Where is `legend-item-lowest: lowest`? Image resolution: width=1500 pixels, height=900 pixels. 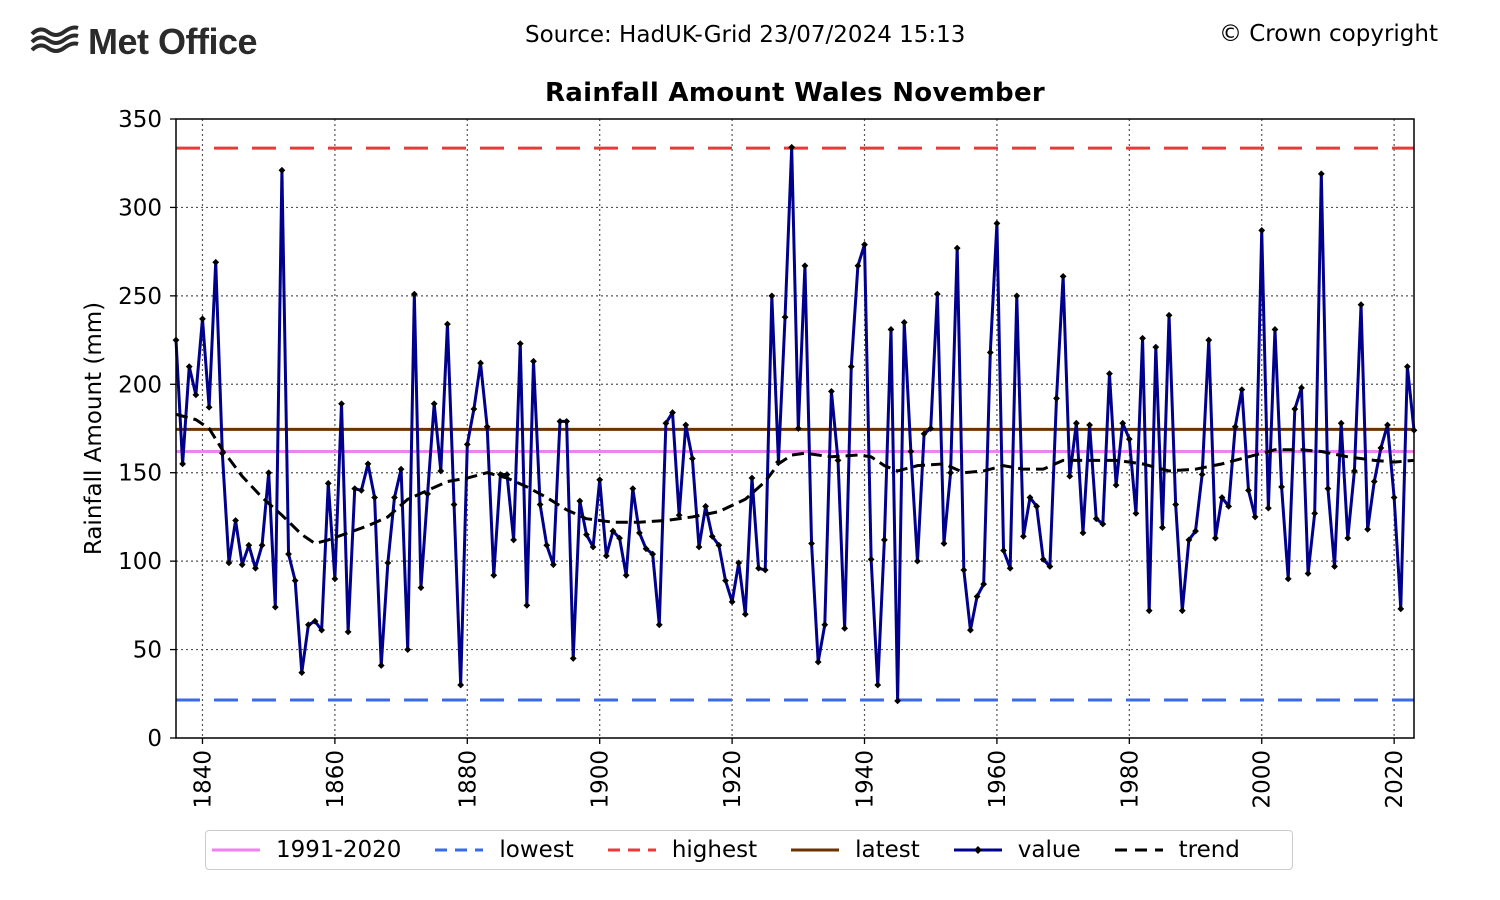
legend-item-lowest: lowest is located at coordinates (504, 850).